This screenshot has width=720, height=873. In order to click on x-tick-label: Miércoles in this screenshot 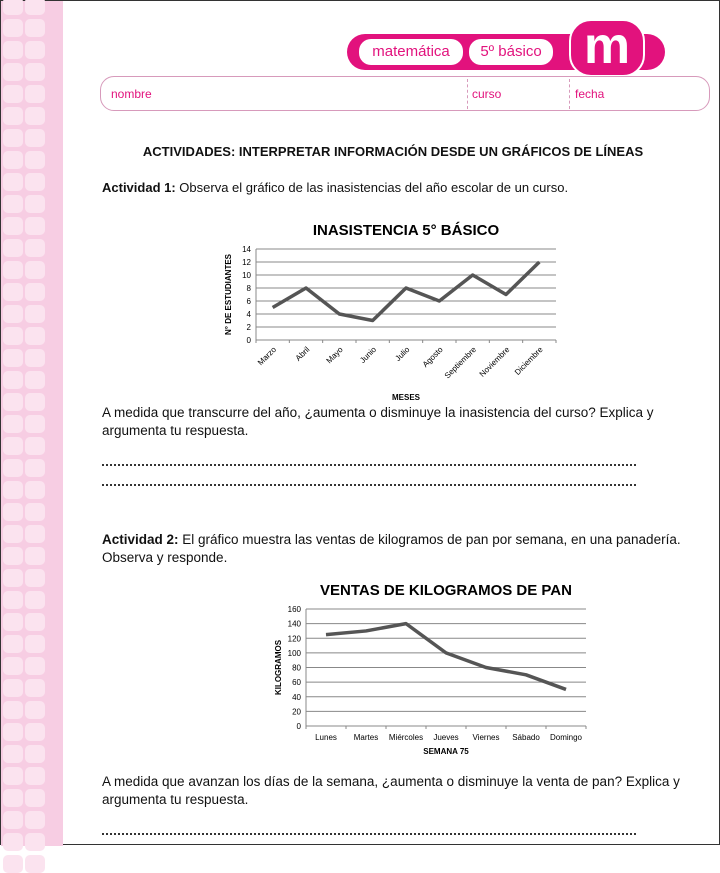, I will do `click(406, 737)`.